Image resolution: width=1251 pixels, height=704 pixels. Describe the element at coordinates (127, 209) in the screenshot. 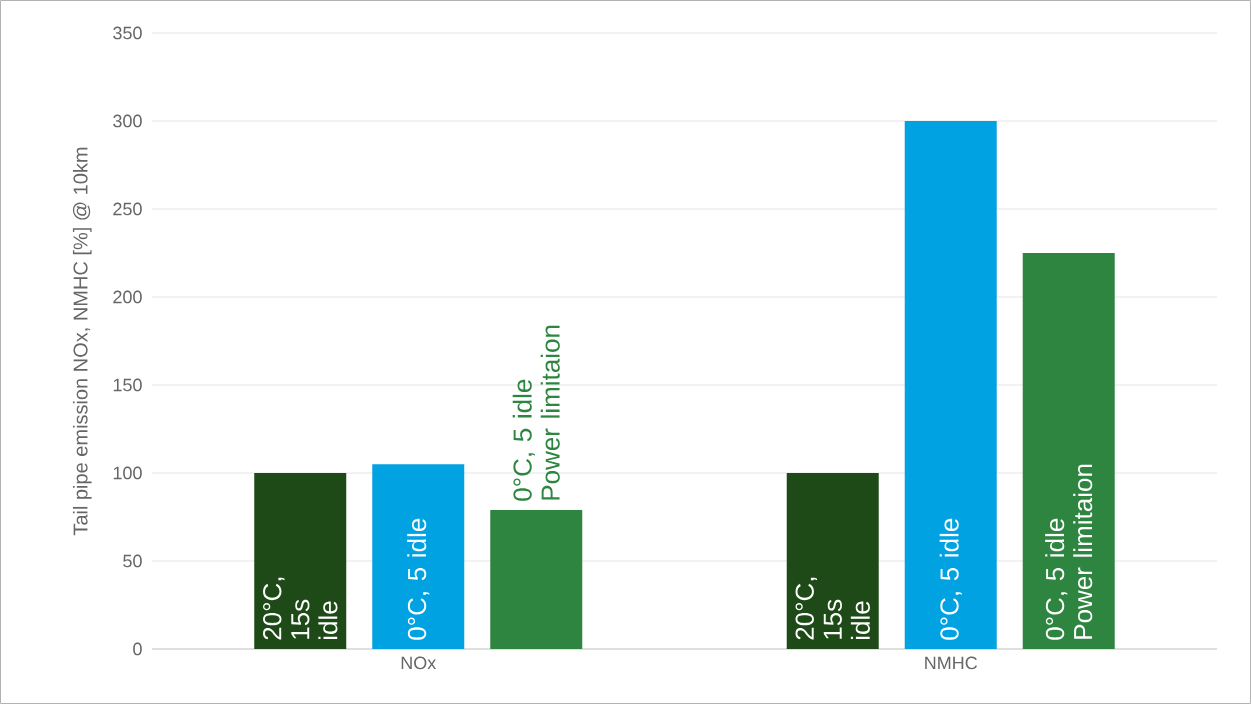

I see `y-tick-label: 250` at that location.